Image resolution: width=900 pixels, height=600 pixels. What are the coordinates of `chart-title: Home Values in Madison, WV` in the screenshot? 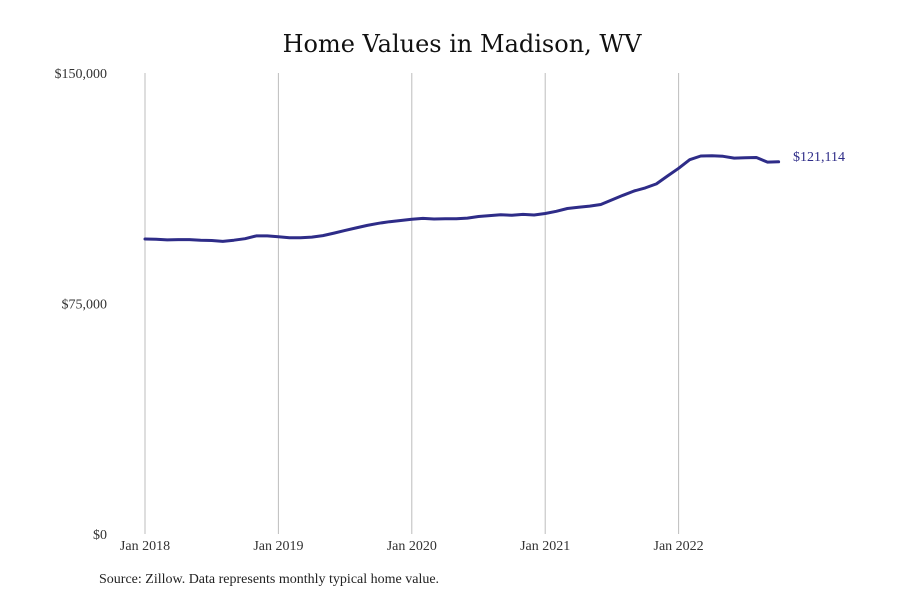 It's located at (463, 44).